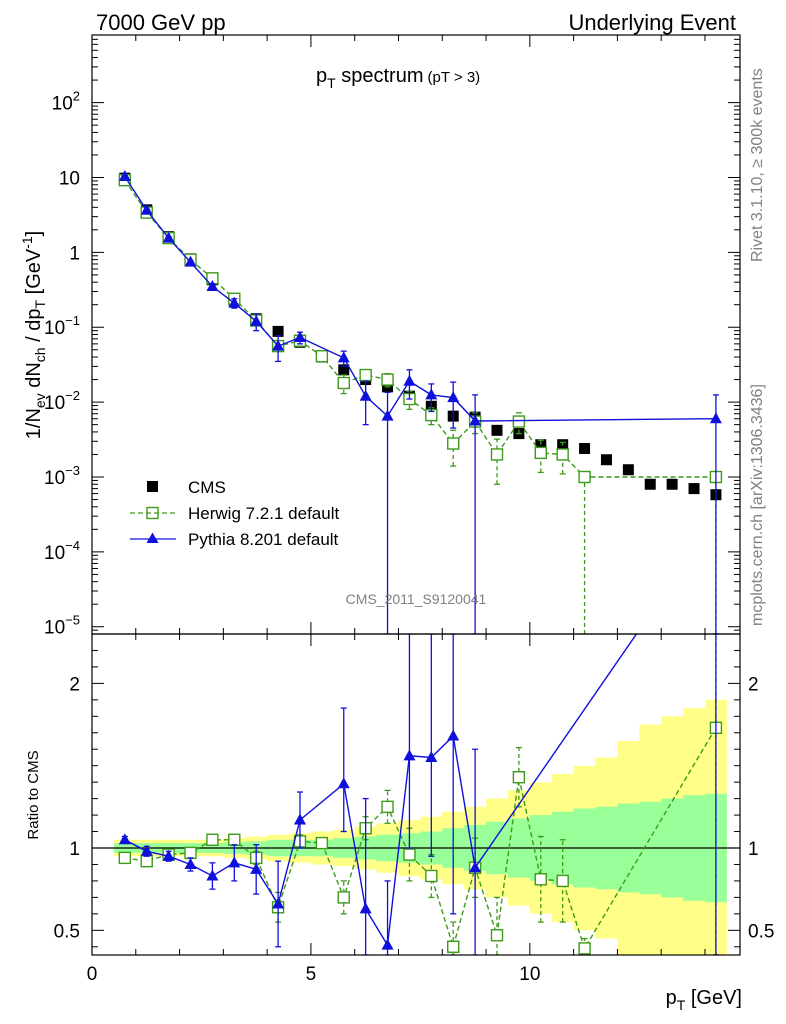 The image size is (786, 1024). Describe the element at coordinates (753, 849) in the screenshot. I see `ratio-y-tick-label-right: 1` at that location.